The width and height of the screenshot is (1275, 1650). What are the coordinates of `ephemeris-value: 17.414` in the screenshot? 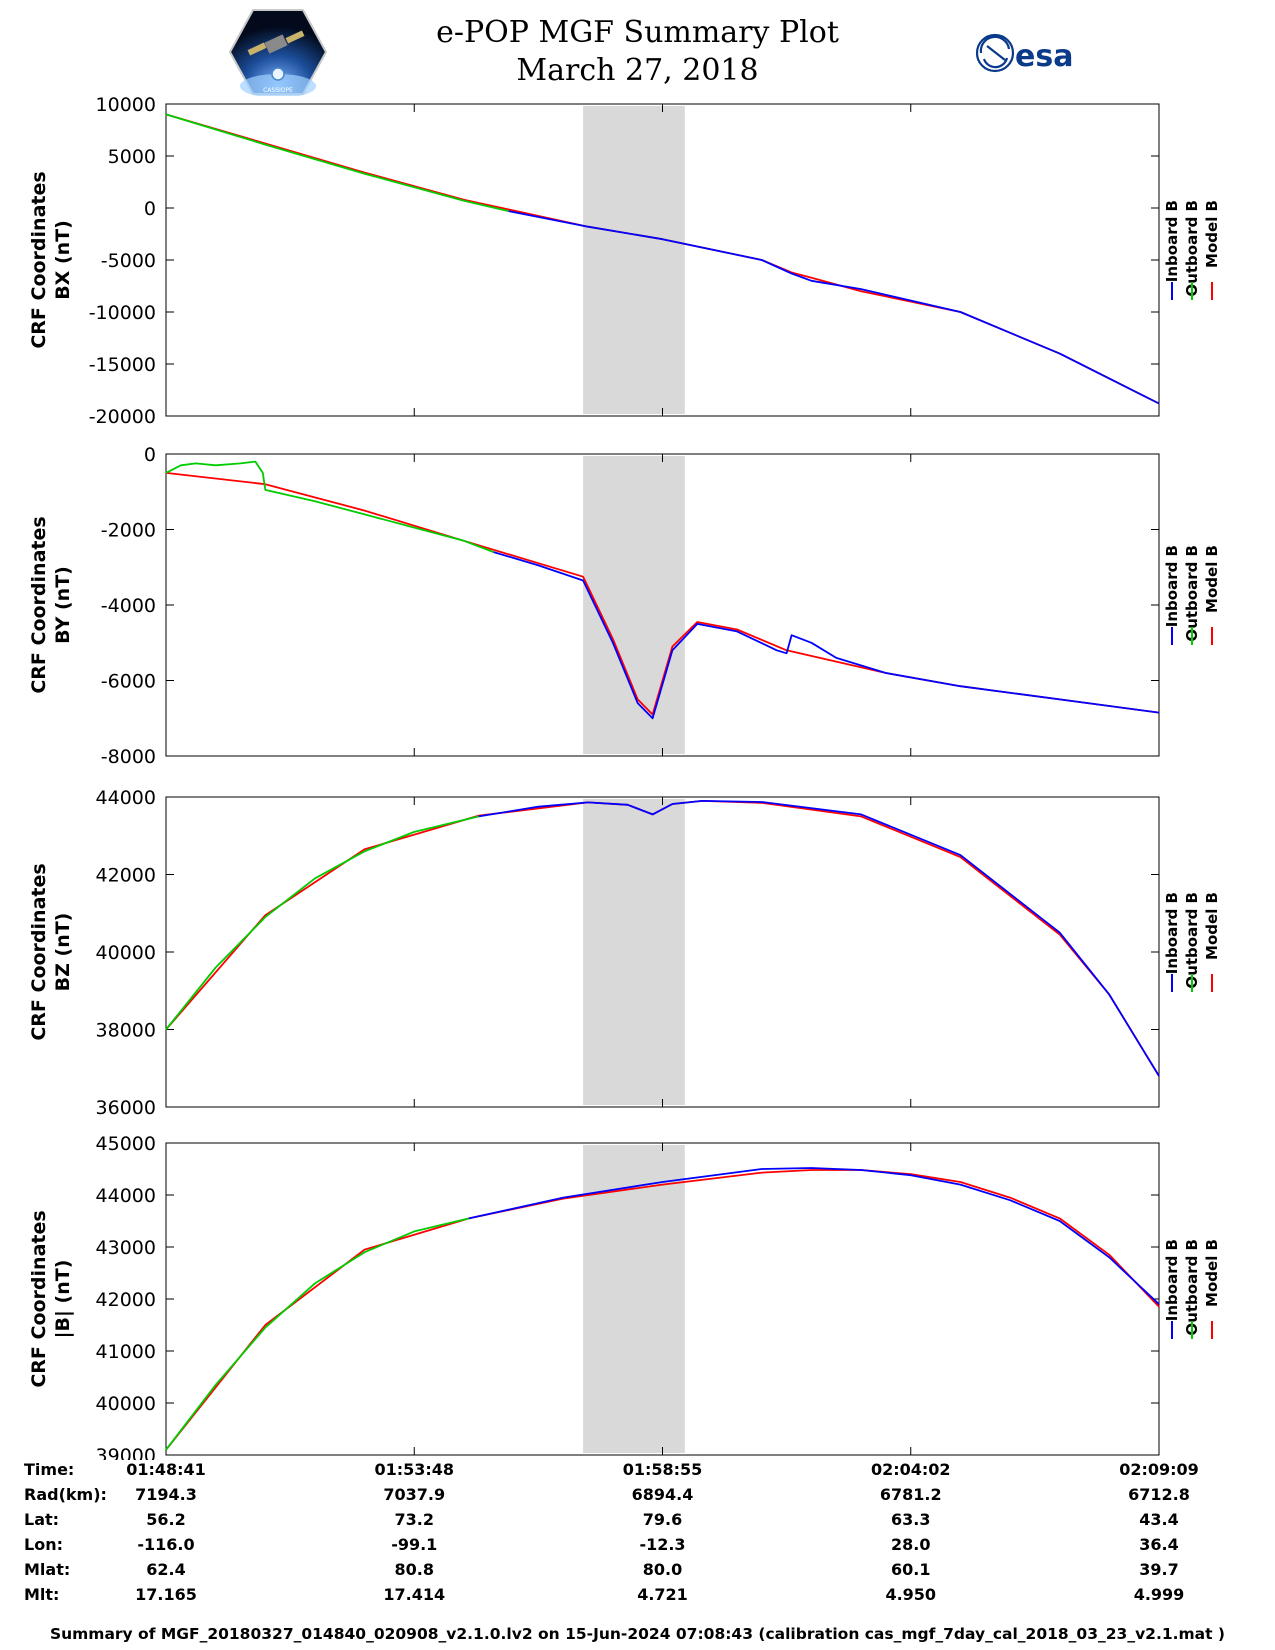 It's located at (414, 1594).